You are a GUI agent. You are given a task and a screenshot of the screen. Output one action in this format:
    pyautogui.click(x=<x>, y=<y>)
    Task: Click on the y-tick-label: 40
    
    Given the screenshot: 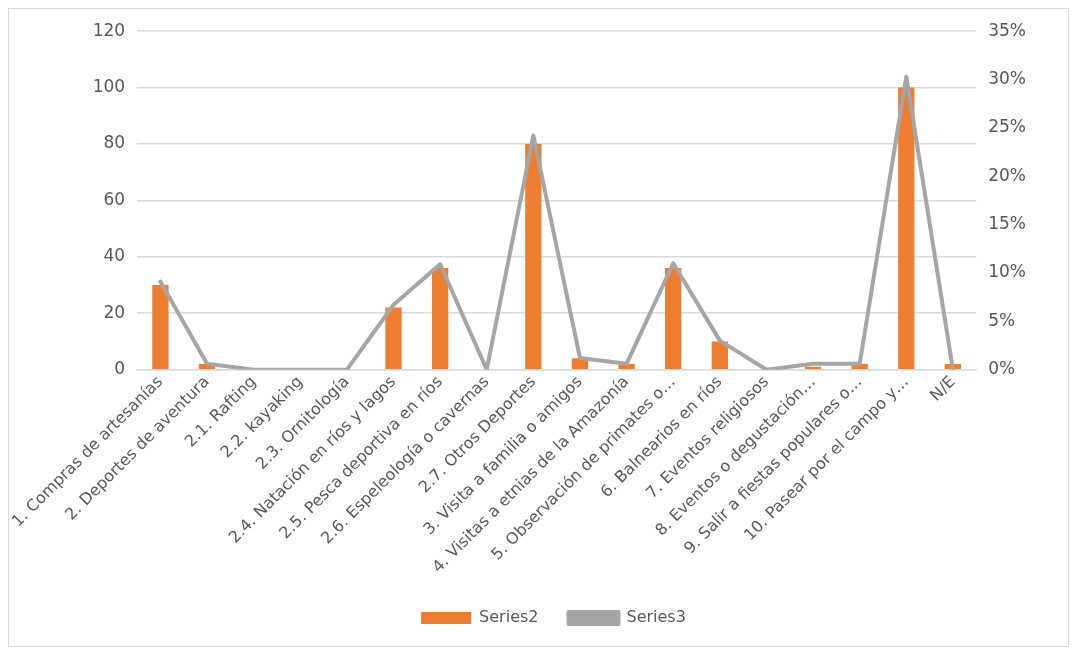 What is the action you would take?
    pyautogui.click(x=114, y=255)
    